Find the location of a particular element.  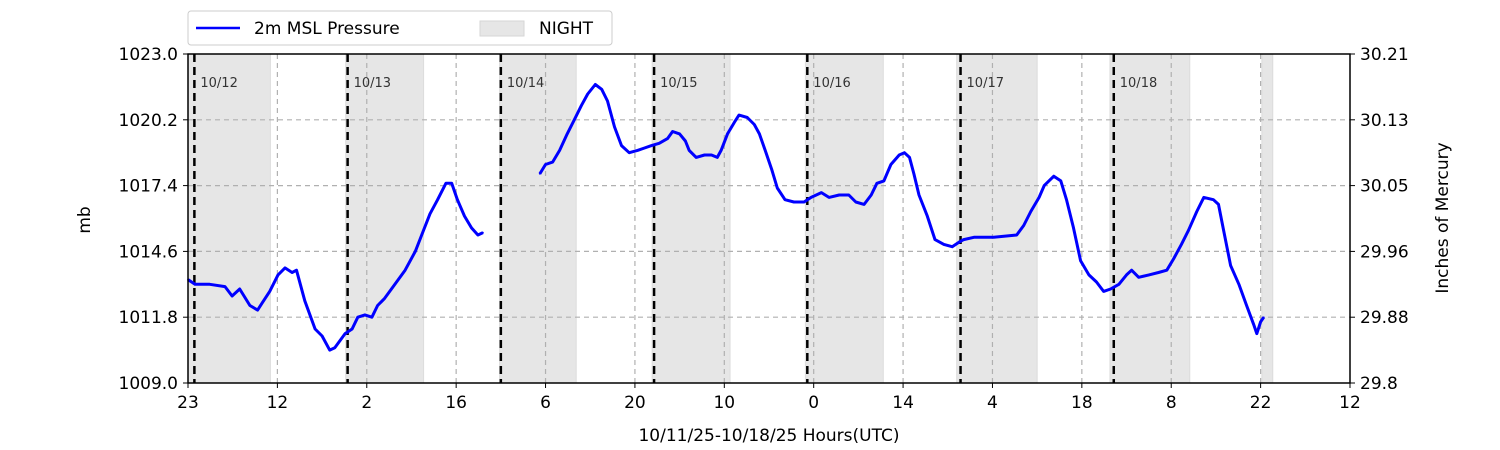

x-tick-label: 14 is located at coordinates (903, 403).